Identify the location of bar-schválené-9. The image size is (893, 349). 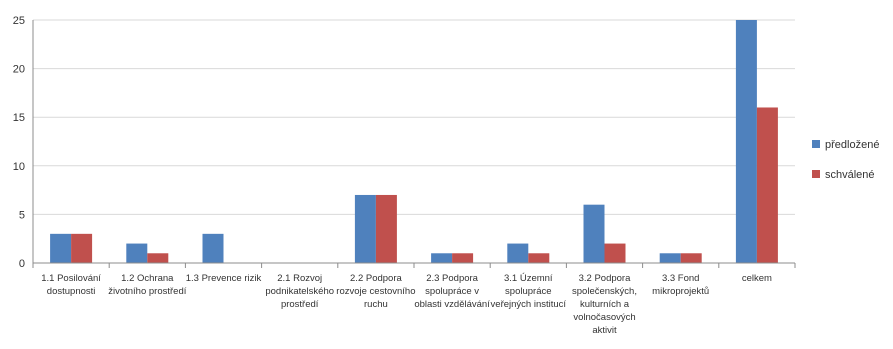
(767, 185).